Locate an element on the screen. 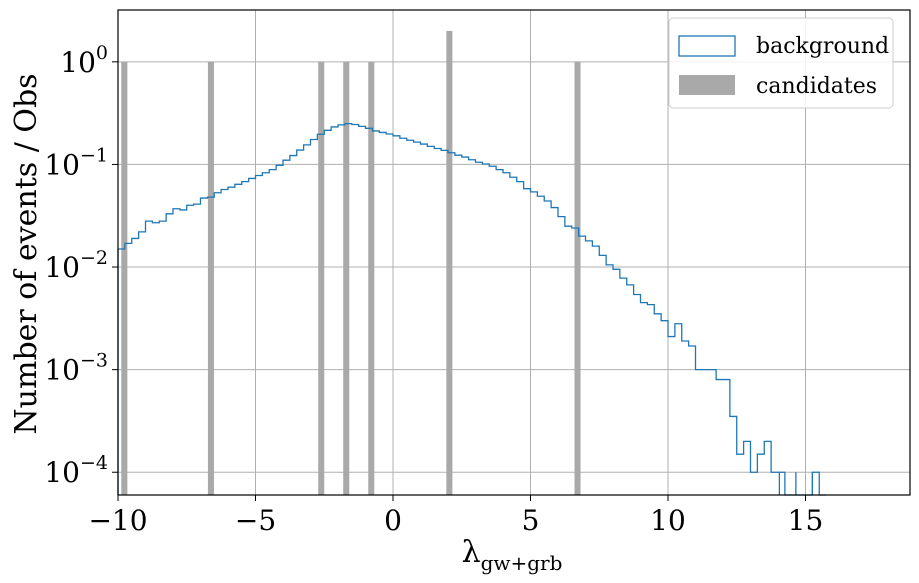 The height and width of the screenshot is (583, 919). legend-swatch-candidates is located at coordinates (707, 85).